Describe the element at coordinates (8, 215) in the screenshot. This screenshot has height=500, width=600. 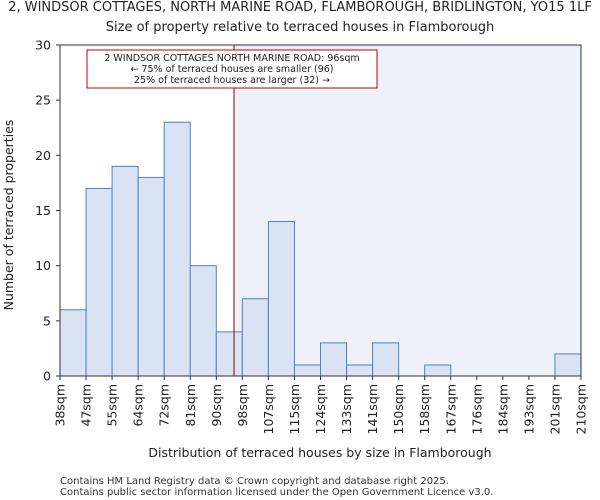
I see `y-axis-label: Number of terraced properties` at that location.